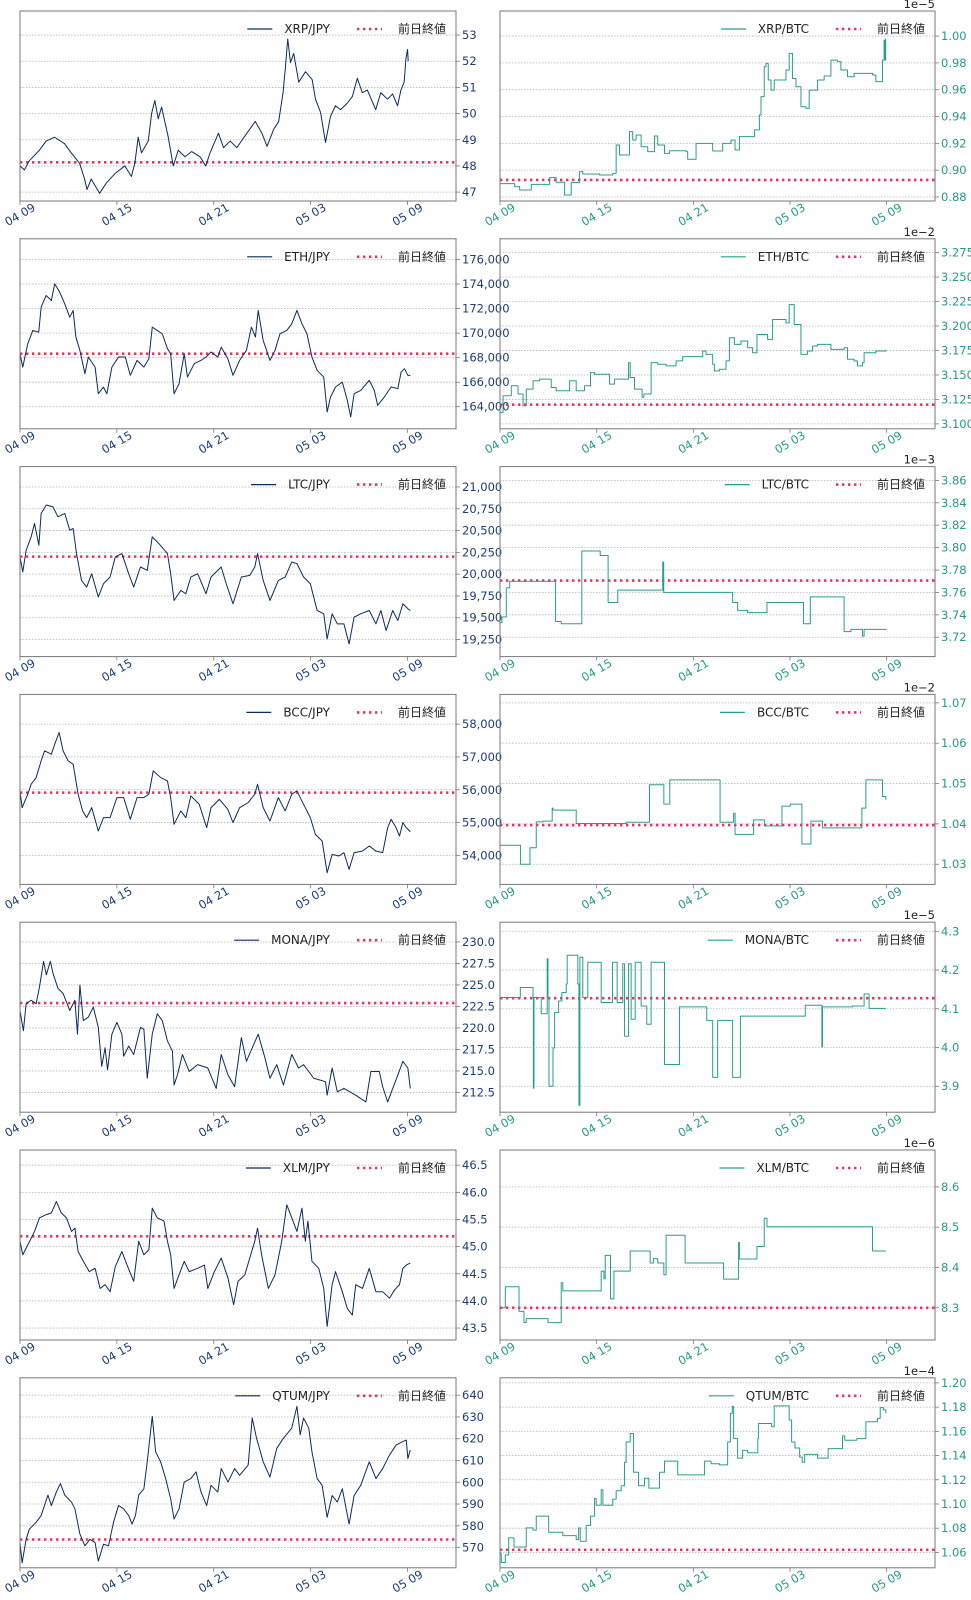 This screenshot has height=1600, width=971. I want to click on y-tick-label: 4.0, so click(950, 1047).